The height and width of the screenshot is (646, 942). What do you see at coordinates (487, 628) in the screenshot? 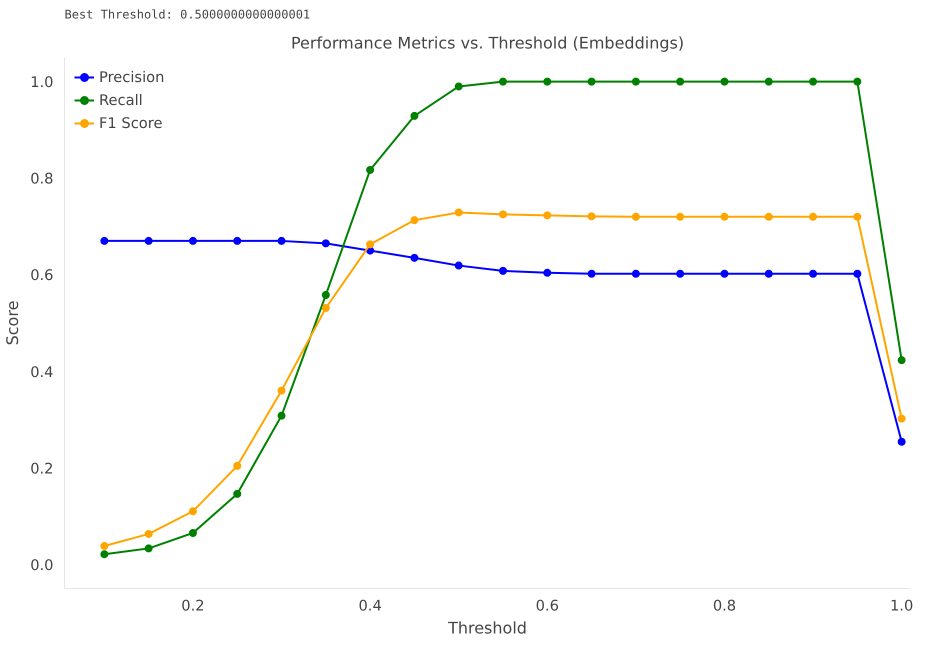
I see `x-axis-title: Threshold` at bounding box center [487, 628].